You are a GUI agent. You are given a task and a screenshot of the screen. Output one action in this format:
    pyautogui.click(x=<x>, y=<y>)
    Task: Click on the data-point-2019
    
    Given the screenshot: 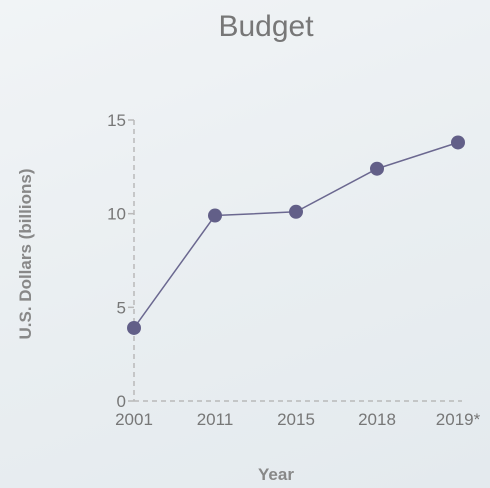 What is the action you would take?
    pyautogui.click(x=458, y=142)
    